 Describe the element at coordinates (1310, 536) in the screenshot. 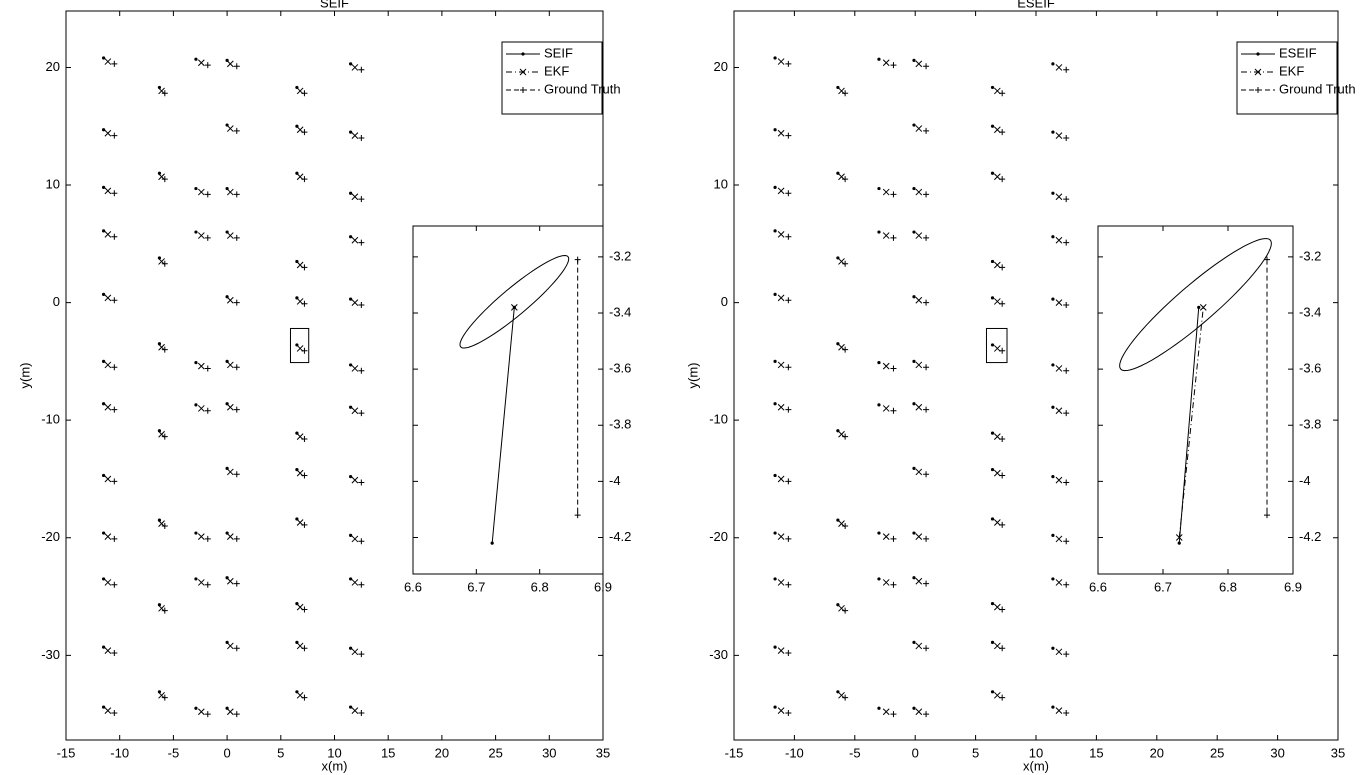

I see `y-tick-label: -4.2` at that location.